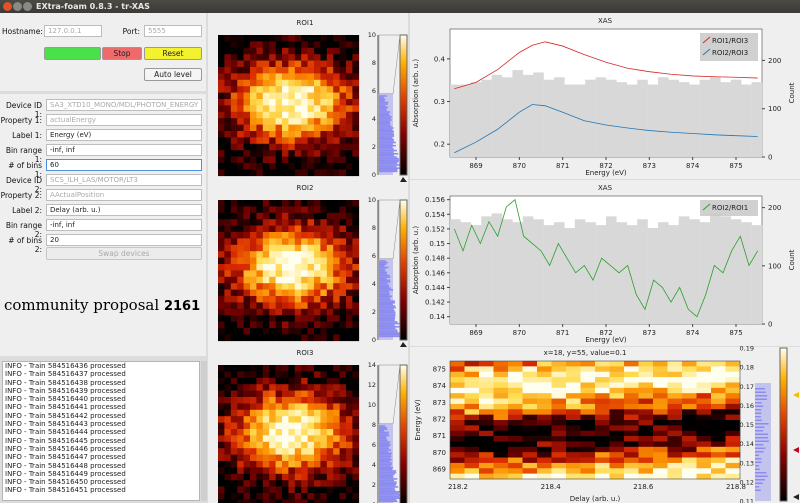  Describe the element at coordinates (73, 31) in the screenshot. I see `hostname-input: 127.0.0.1` at that location.